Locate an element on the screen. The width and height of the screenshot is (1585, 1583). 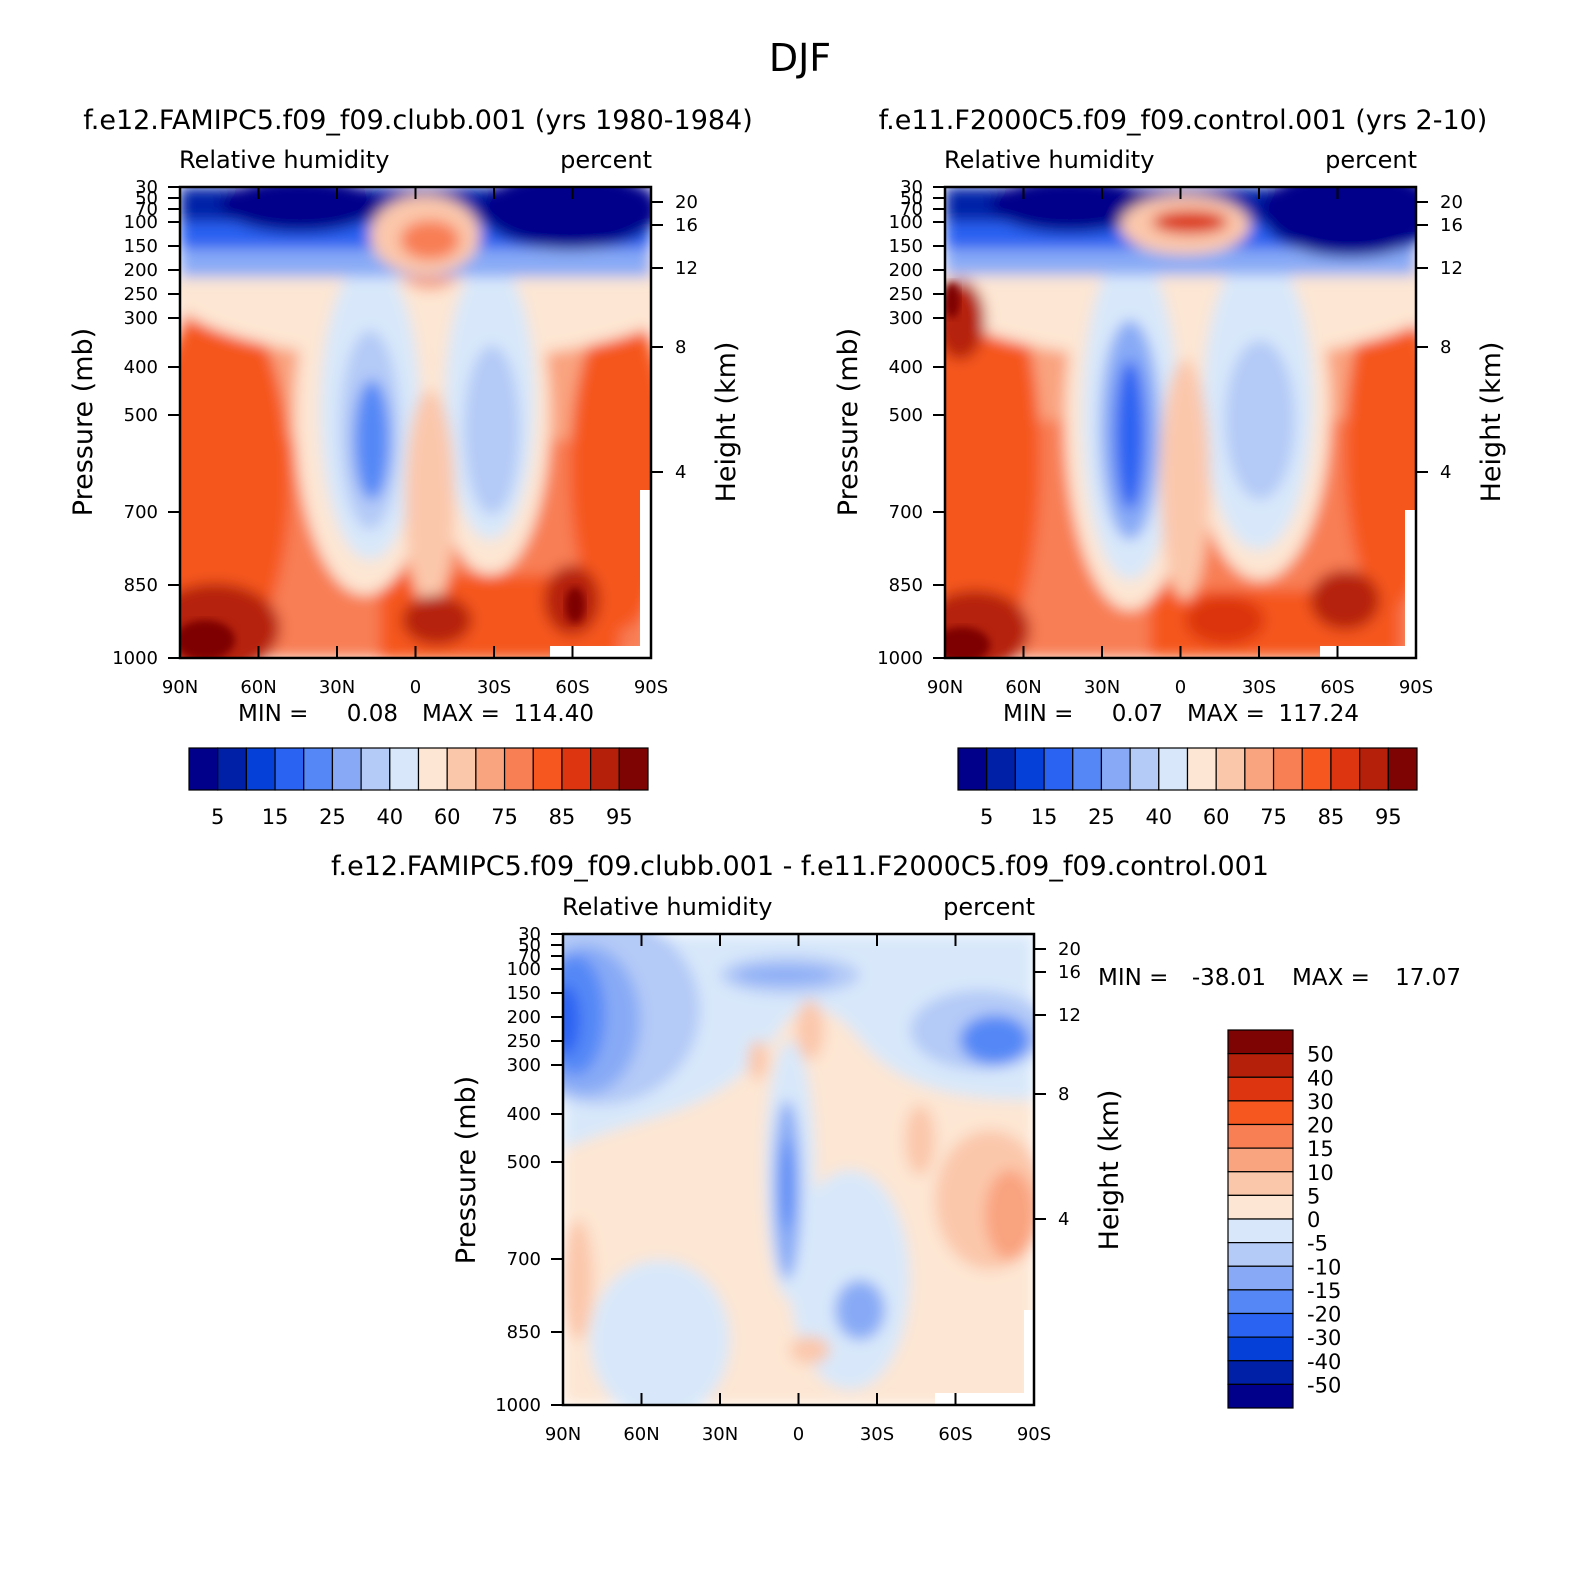
y-tick-label: 700 is located at coordinates (906, 512).